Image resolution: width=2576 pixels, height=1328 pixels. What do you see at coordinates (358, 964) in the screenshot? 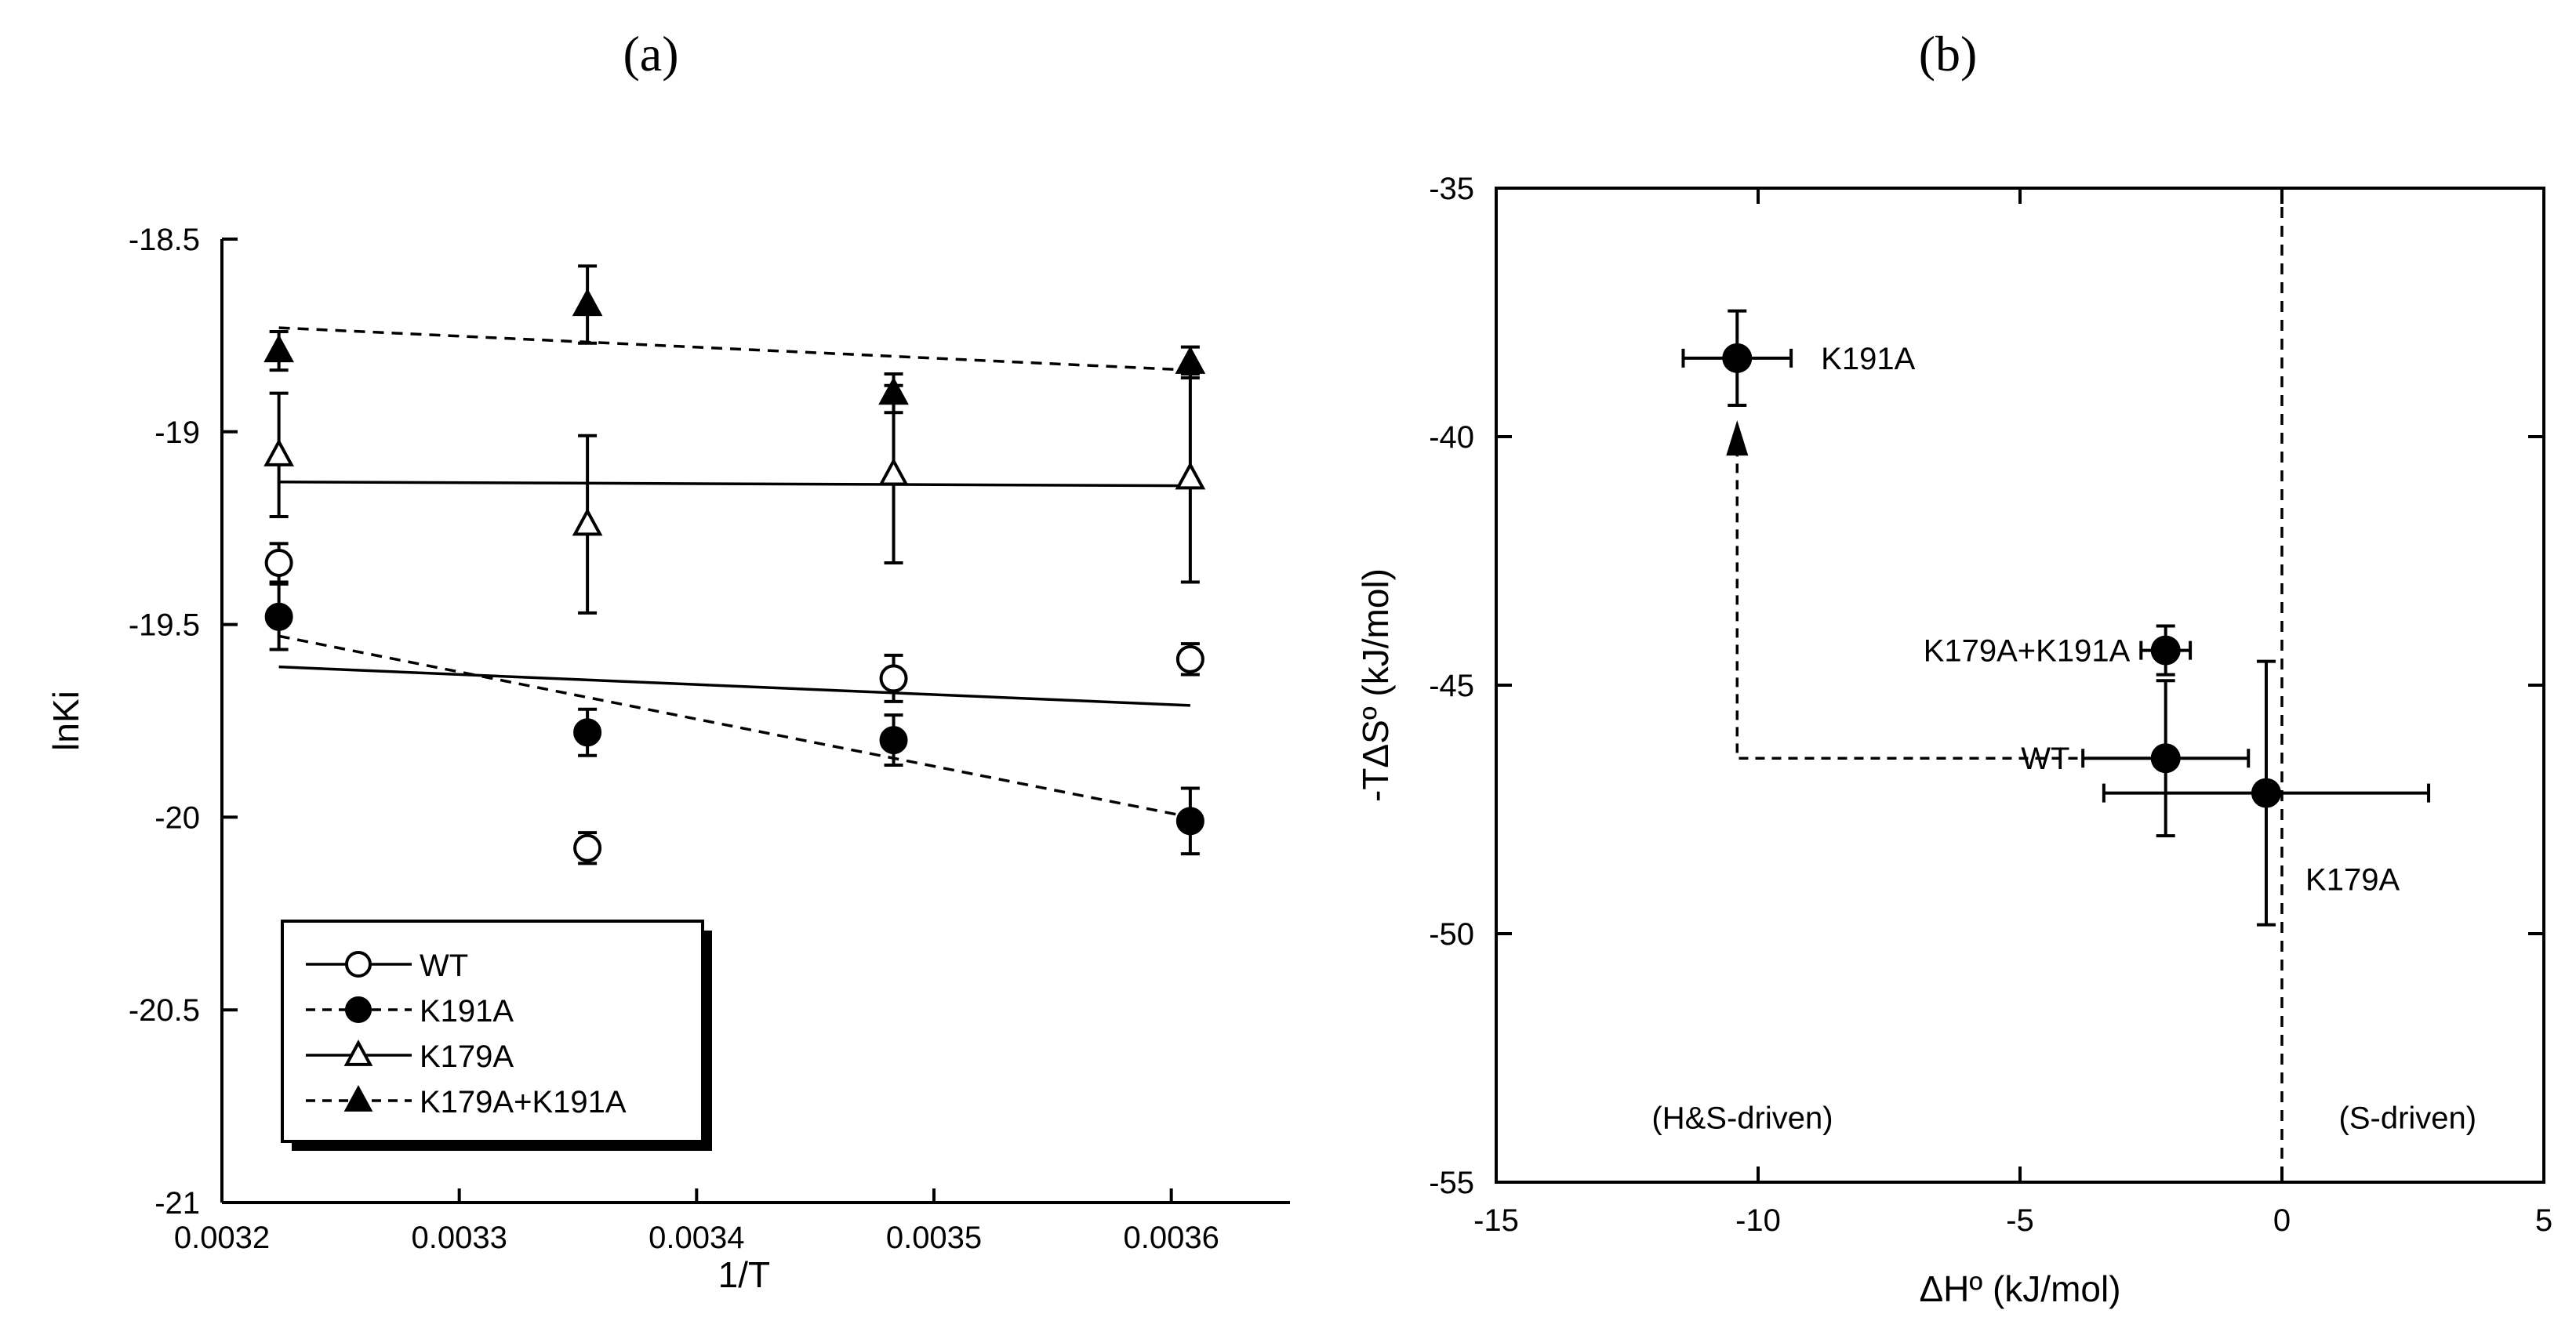
I see `legend-marker-wt` at bounding box center [358, 964].